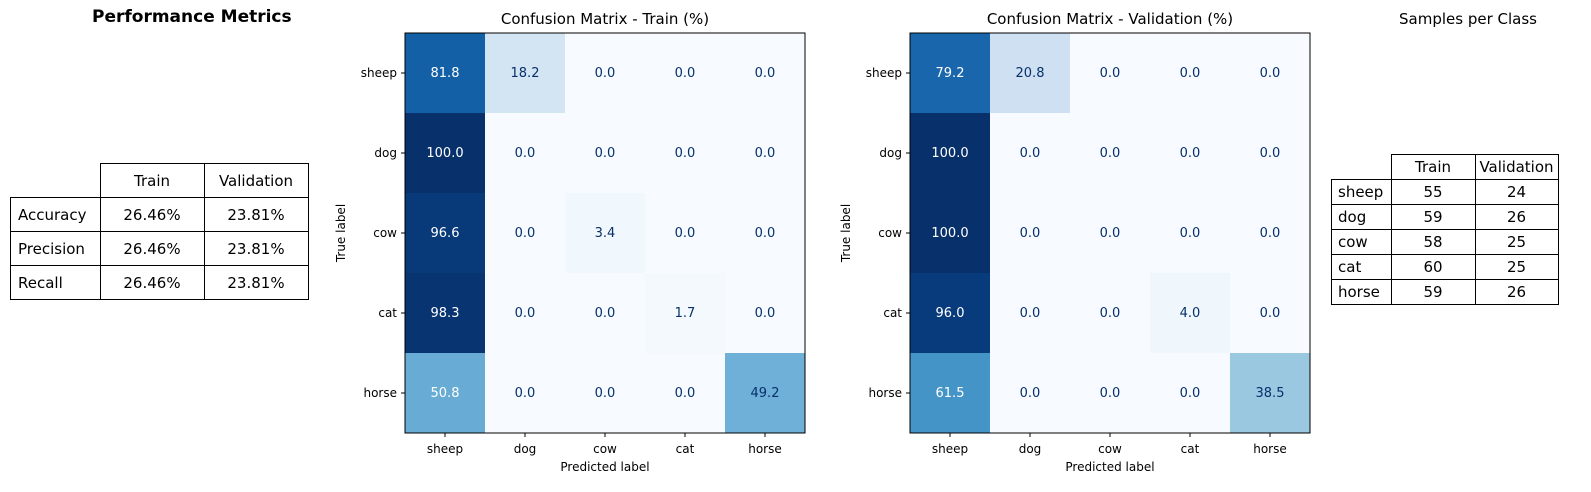 The height and width of the screenshot is (492, 1591). Describe the element at coordinates (765, 449) in the screenshot. I see `x-tick-label: horse` at that location.